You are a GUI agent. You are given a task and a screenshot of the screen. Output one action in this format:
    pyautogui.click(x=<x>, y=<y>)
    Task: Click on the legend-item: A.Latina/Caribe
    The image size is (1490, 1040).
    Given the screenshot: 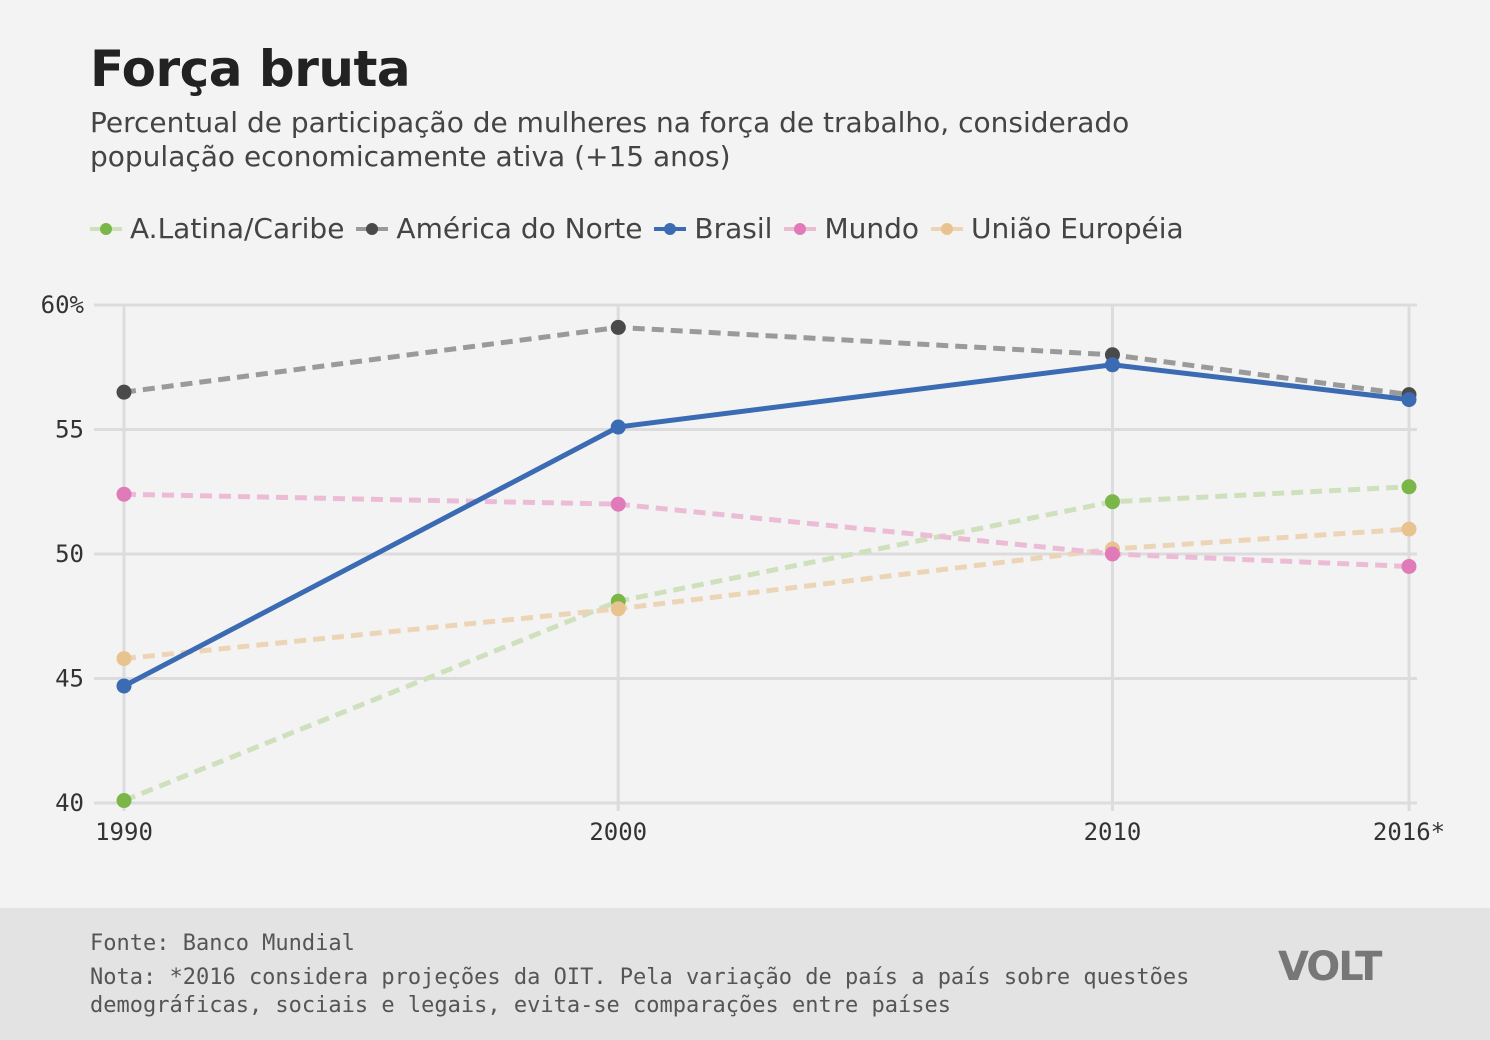 What is the action you would take?
    pyautogui.click(x=217, y=228)
    